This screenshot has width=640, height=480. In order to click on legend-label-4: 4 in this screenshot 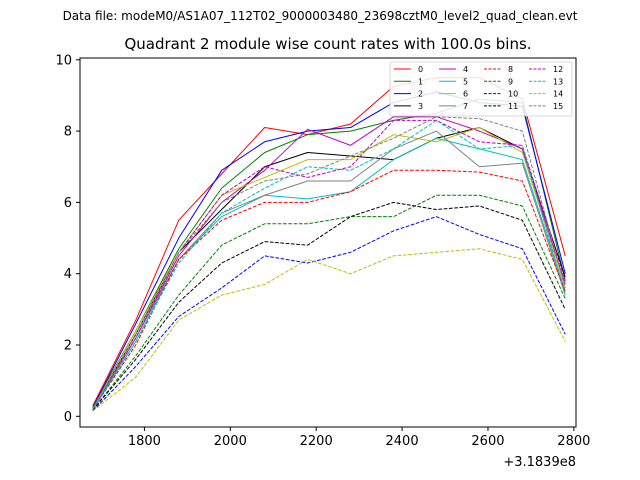, I will do `click(465, 69)`.